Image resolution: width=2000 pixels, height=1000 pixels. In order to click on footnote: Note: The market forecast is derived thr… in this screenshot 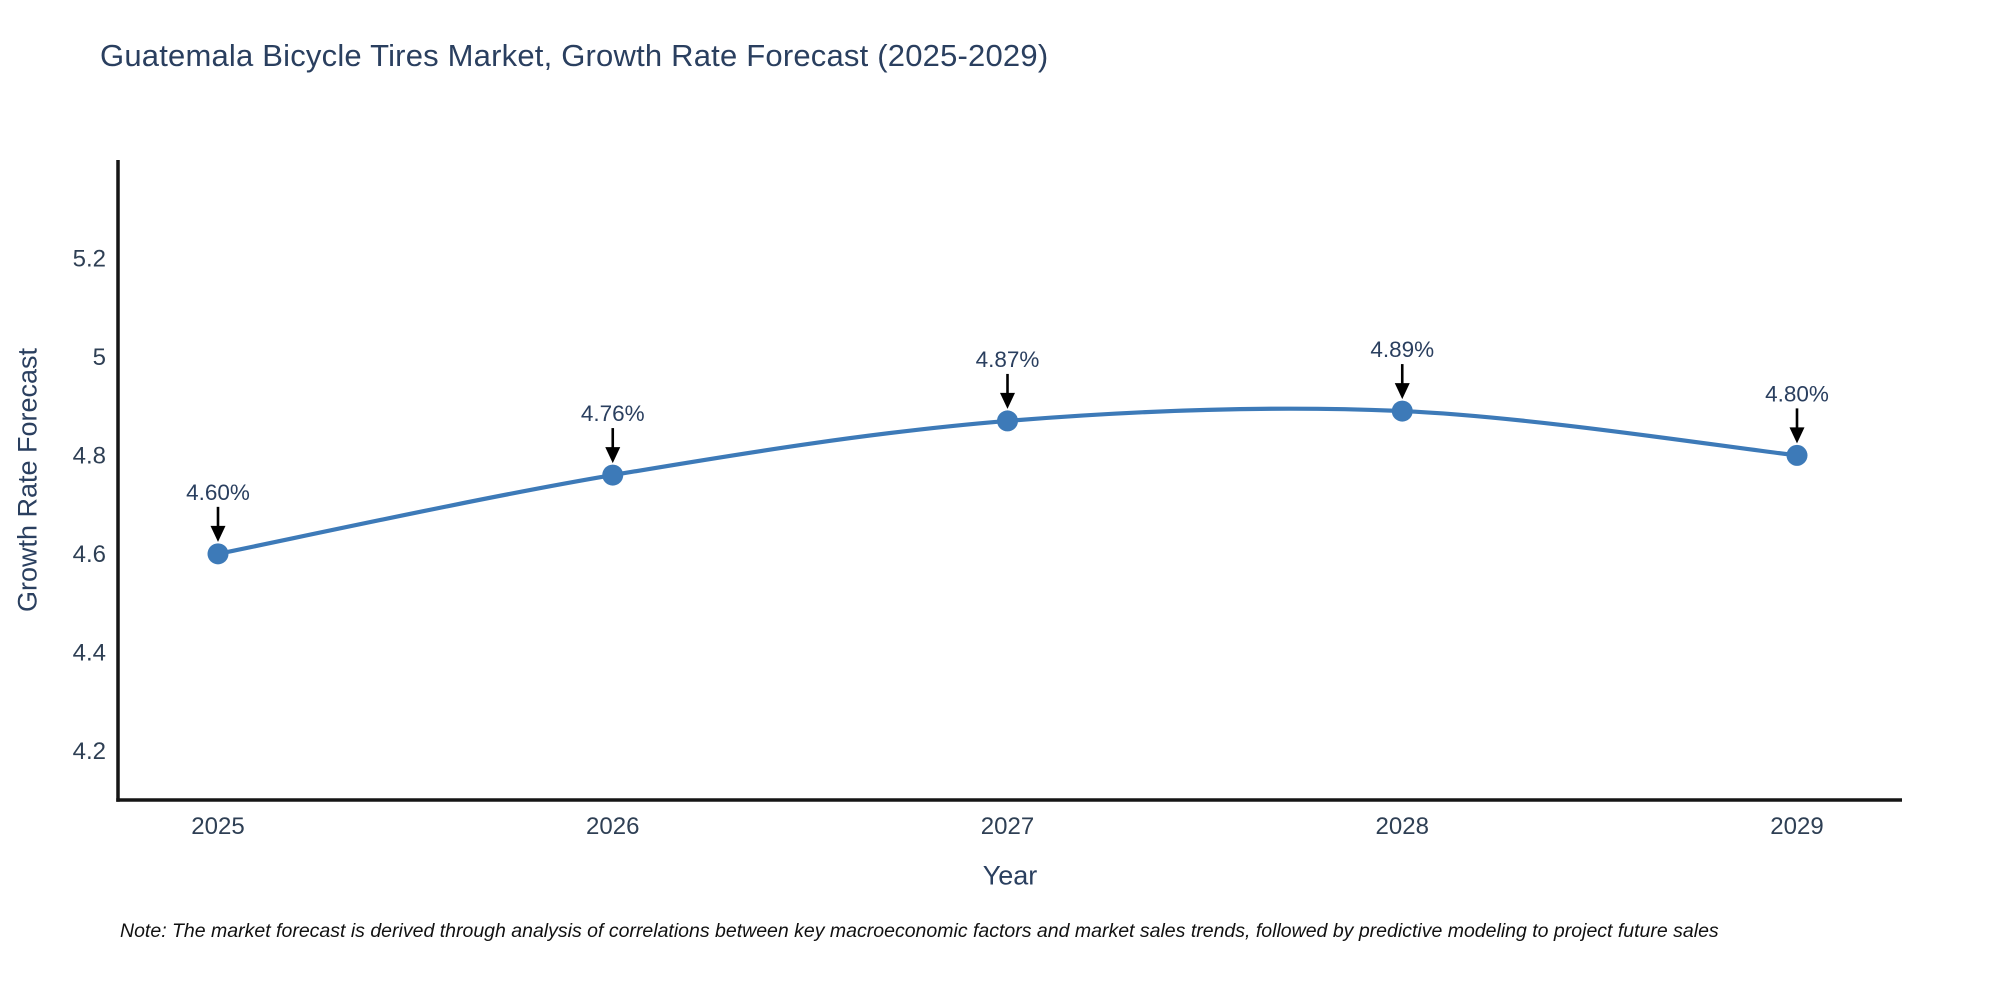, I will do `click(919, 931)`.